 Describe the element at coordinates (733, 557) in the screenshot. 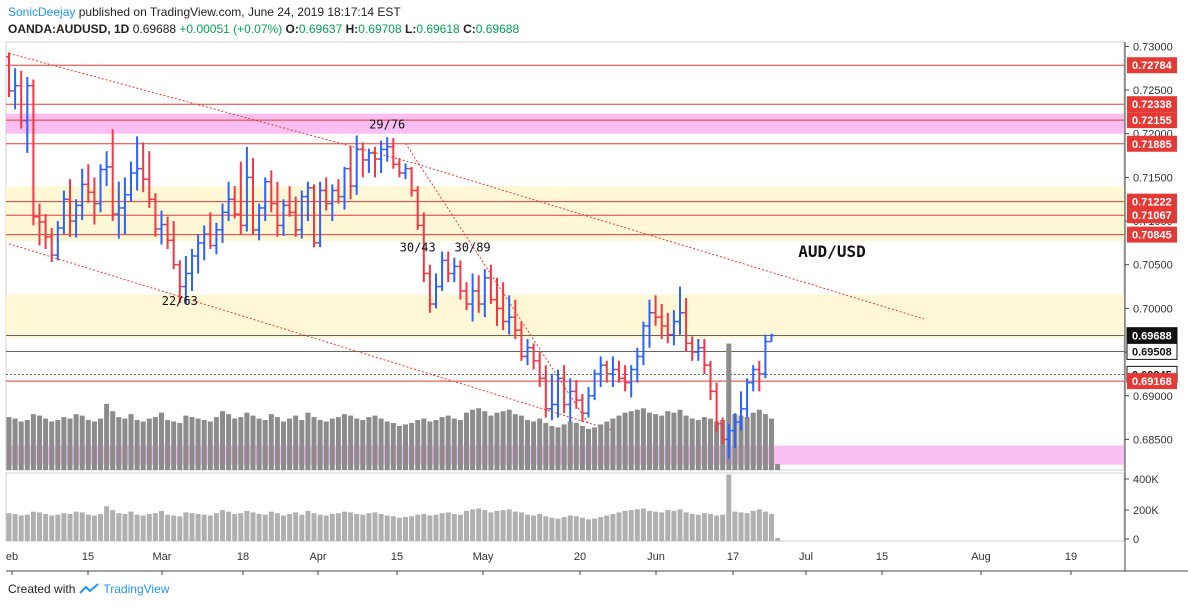

I see `time-tick-label: 17` at that location.